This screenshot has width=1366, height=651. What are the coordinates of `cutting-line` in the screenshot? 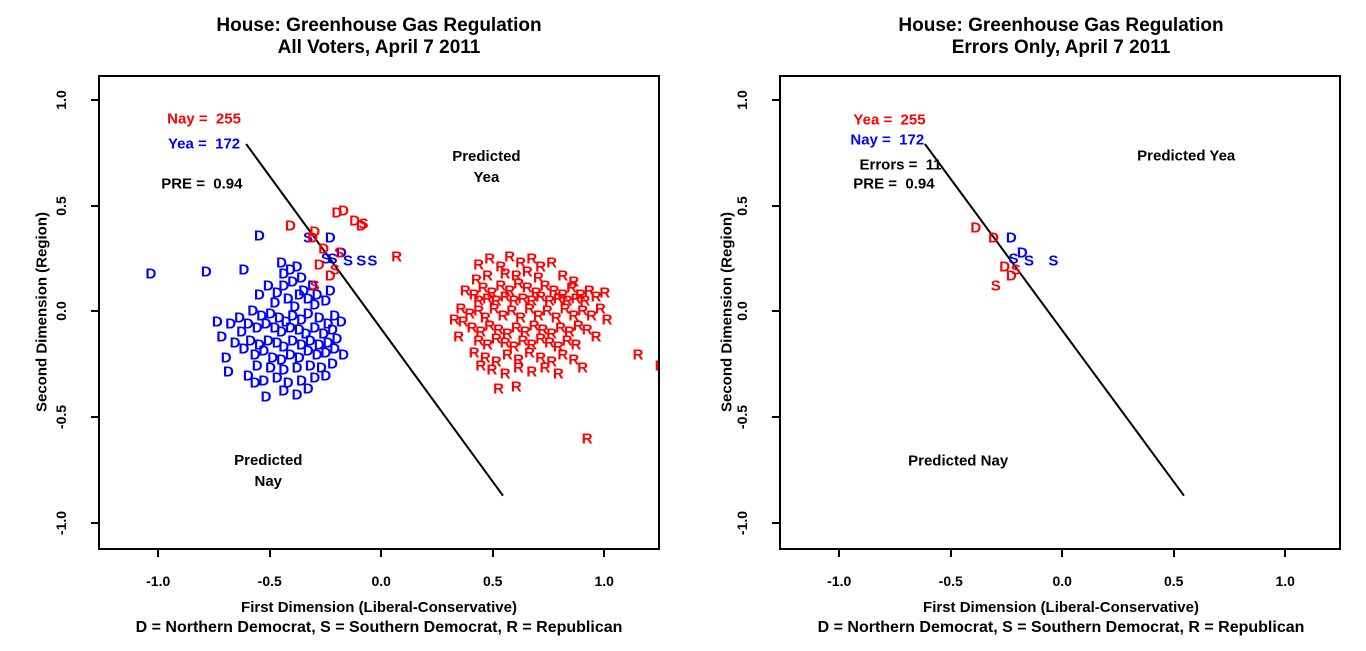 It's located at (374, 320).